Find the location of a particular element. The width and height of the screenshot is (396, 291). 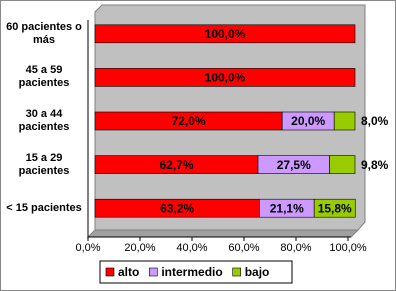

category-label: 15 a 29 pacientes is located at coordinates (44, 164).